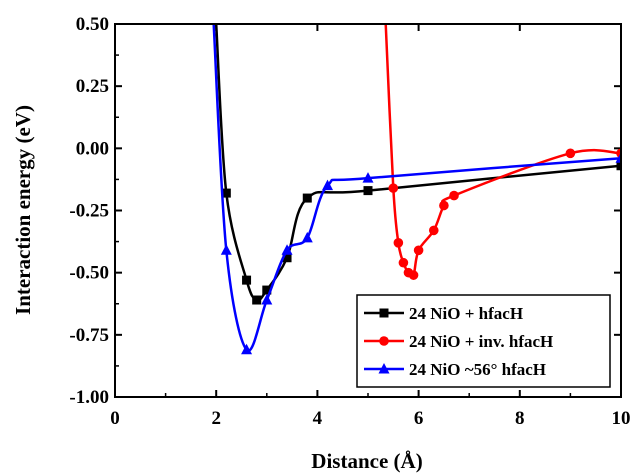  I want to click on y-axis-title: Interaction energy (eV), so click(23, 210).